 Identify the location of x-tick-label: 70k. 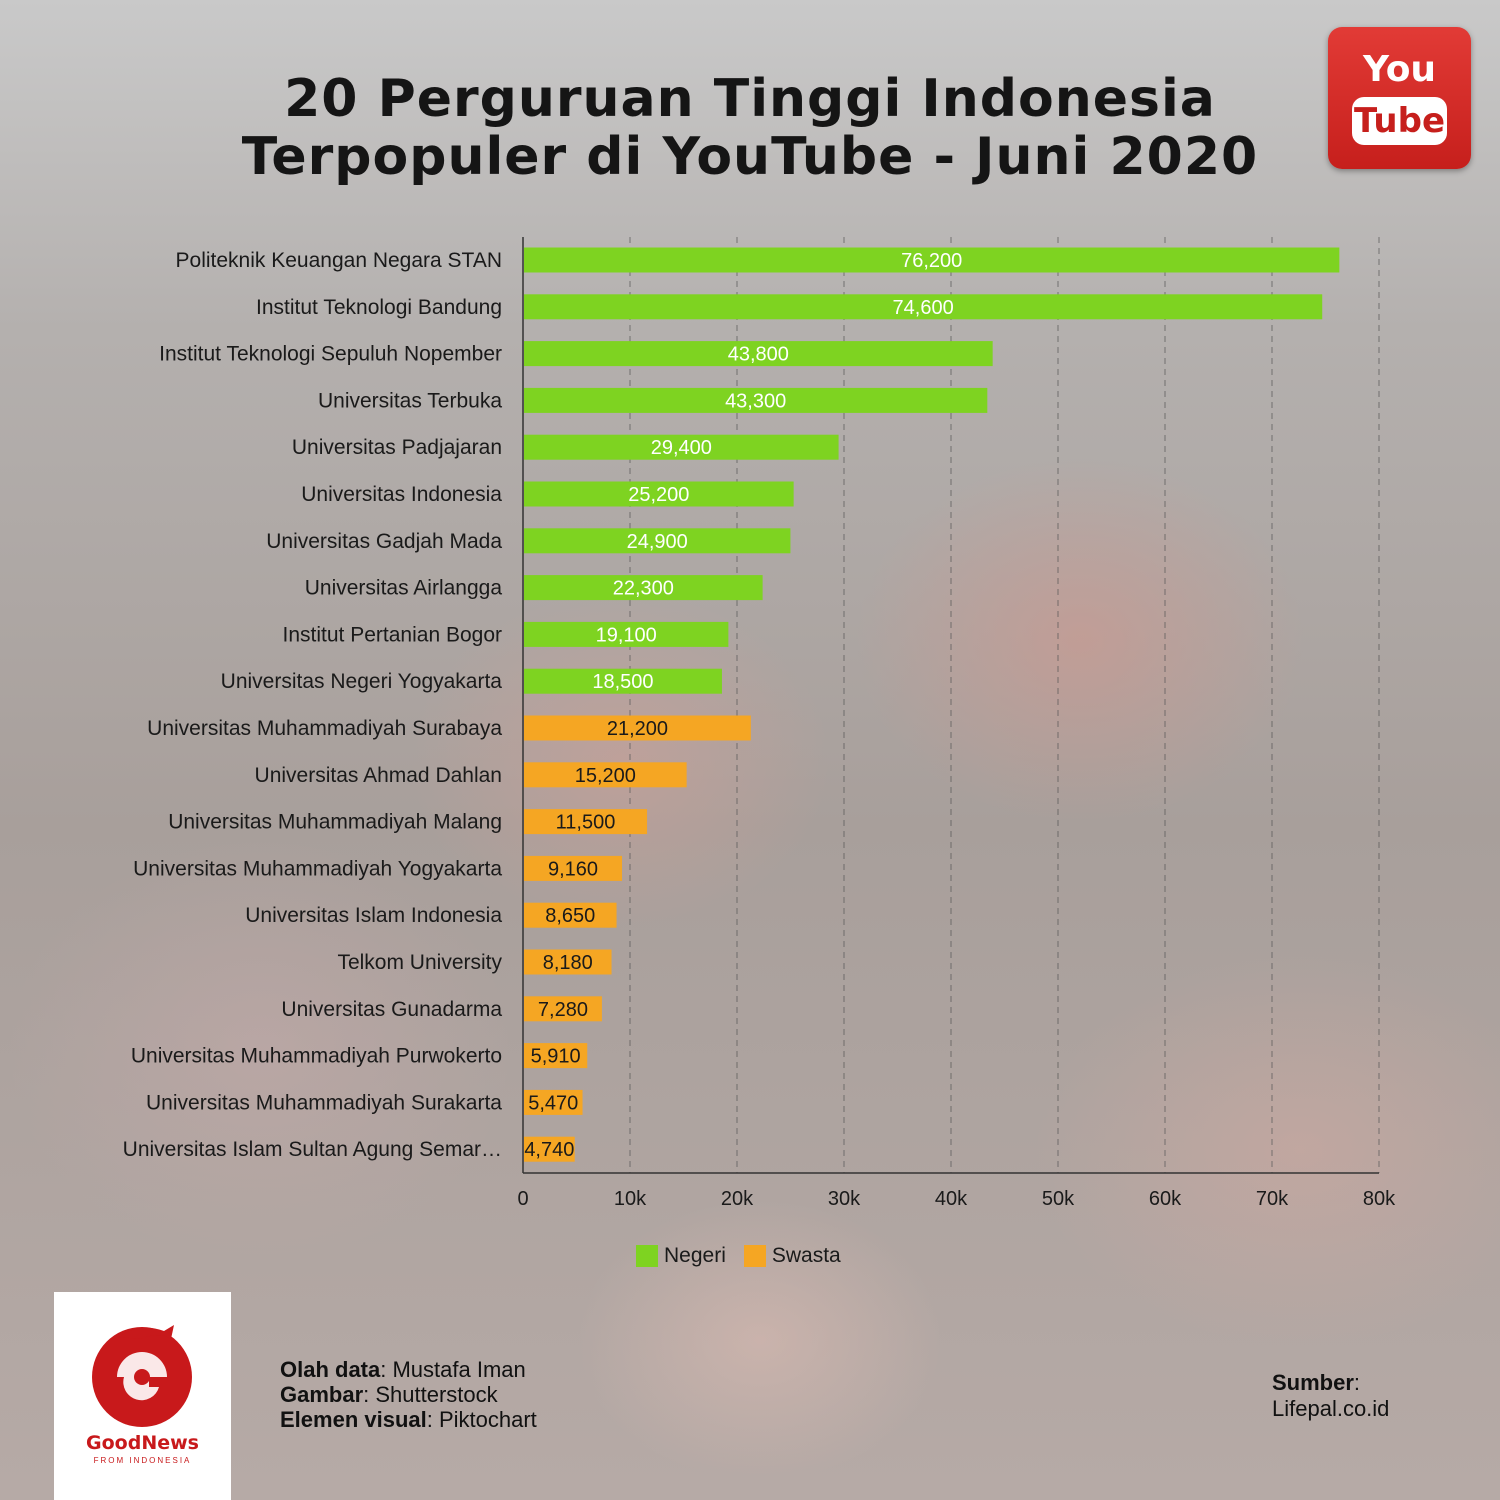
(1272, 1199).